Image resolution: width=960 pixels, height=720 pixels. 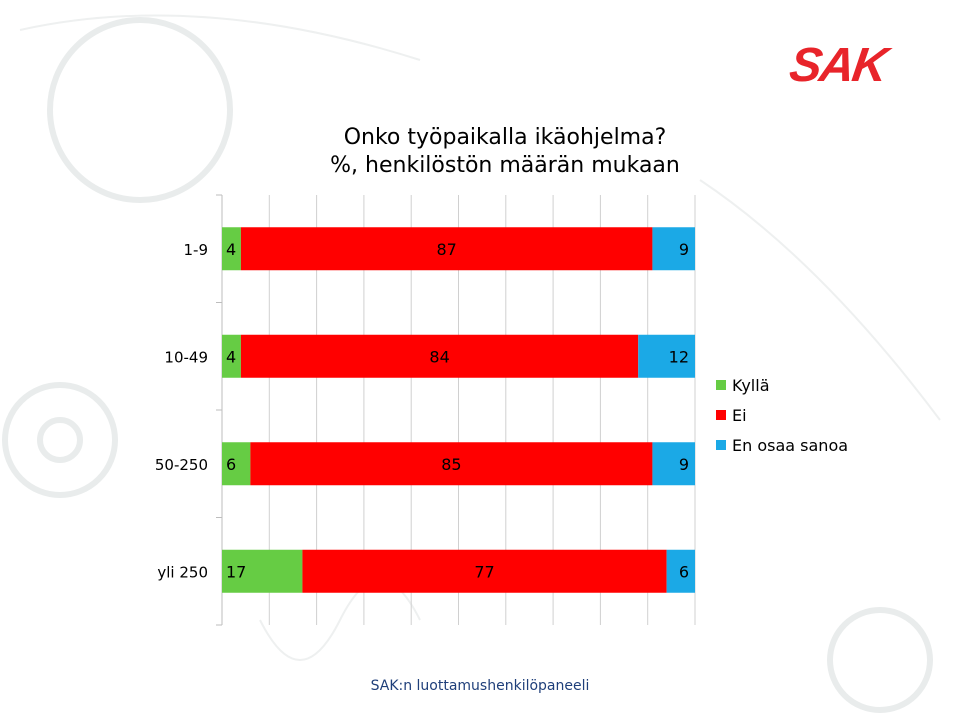 What do you see at coordinates (782, 385) in the screenshot?
I see `legend-item-kylla: Kyllä` at bounding box center [782, 385].